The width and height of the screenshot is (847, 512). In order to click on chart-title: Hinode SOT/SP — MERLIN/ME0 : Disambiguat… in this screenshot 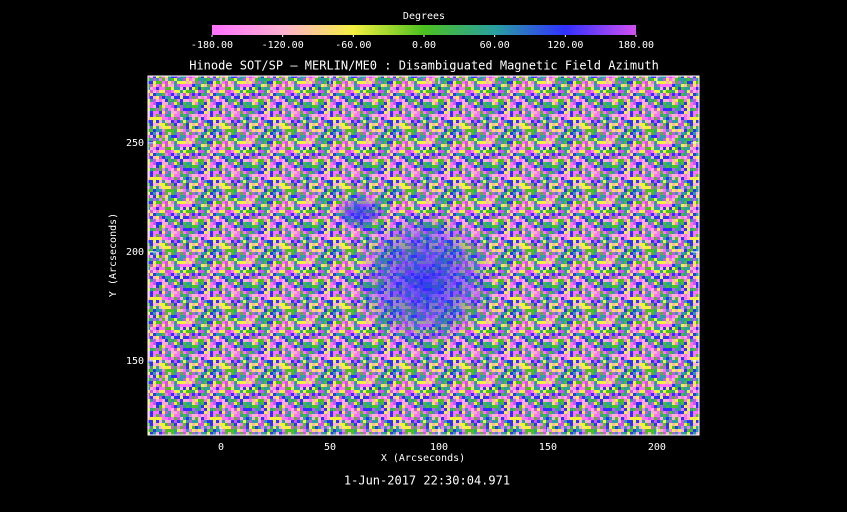, I will do `click(424, 66)`.